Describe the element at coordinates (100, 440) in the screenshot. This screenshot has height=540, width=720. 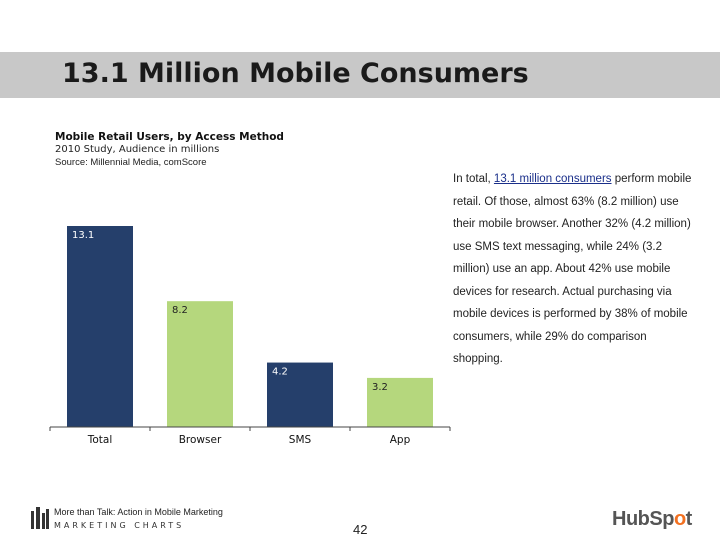
I see `x-tick-label-total: Total` at that location.